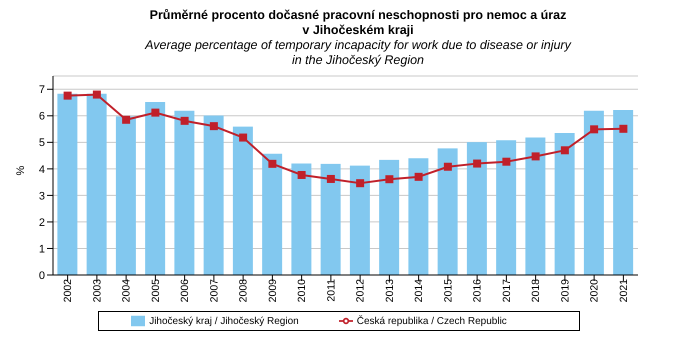  I want to click on x-tick-label: 2013, so click(390, 290).